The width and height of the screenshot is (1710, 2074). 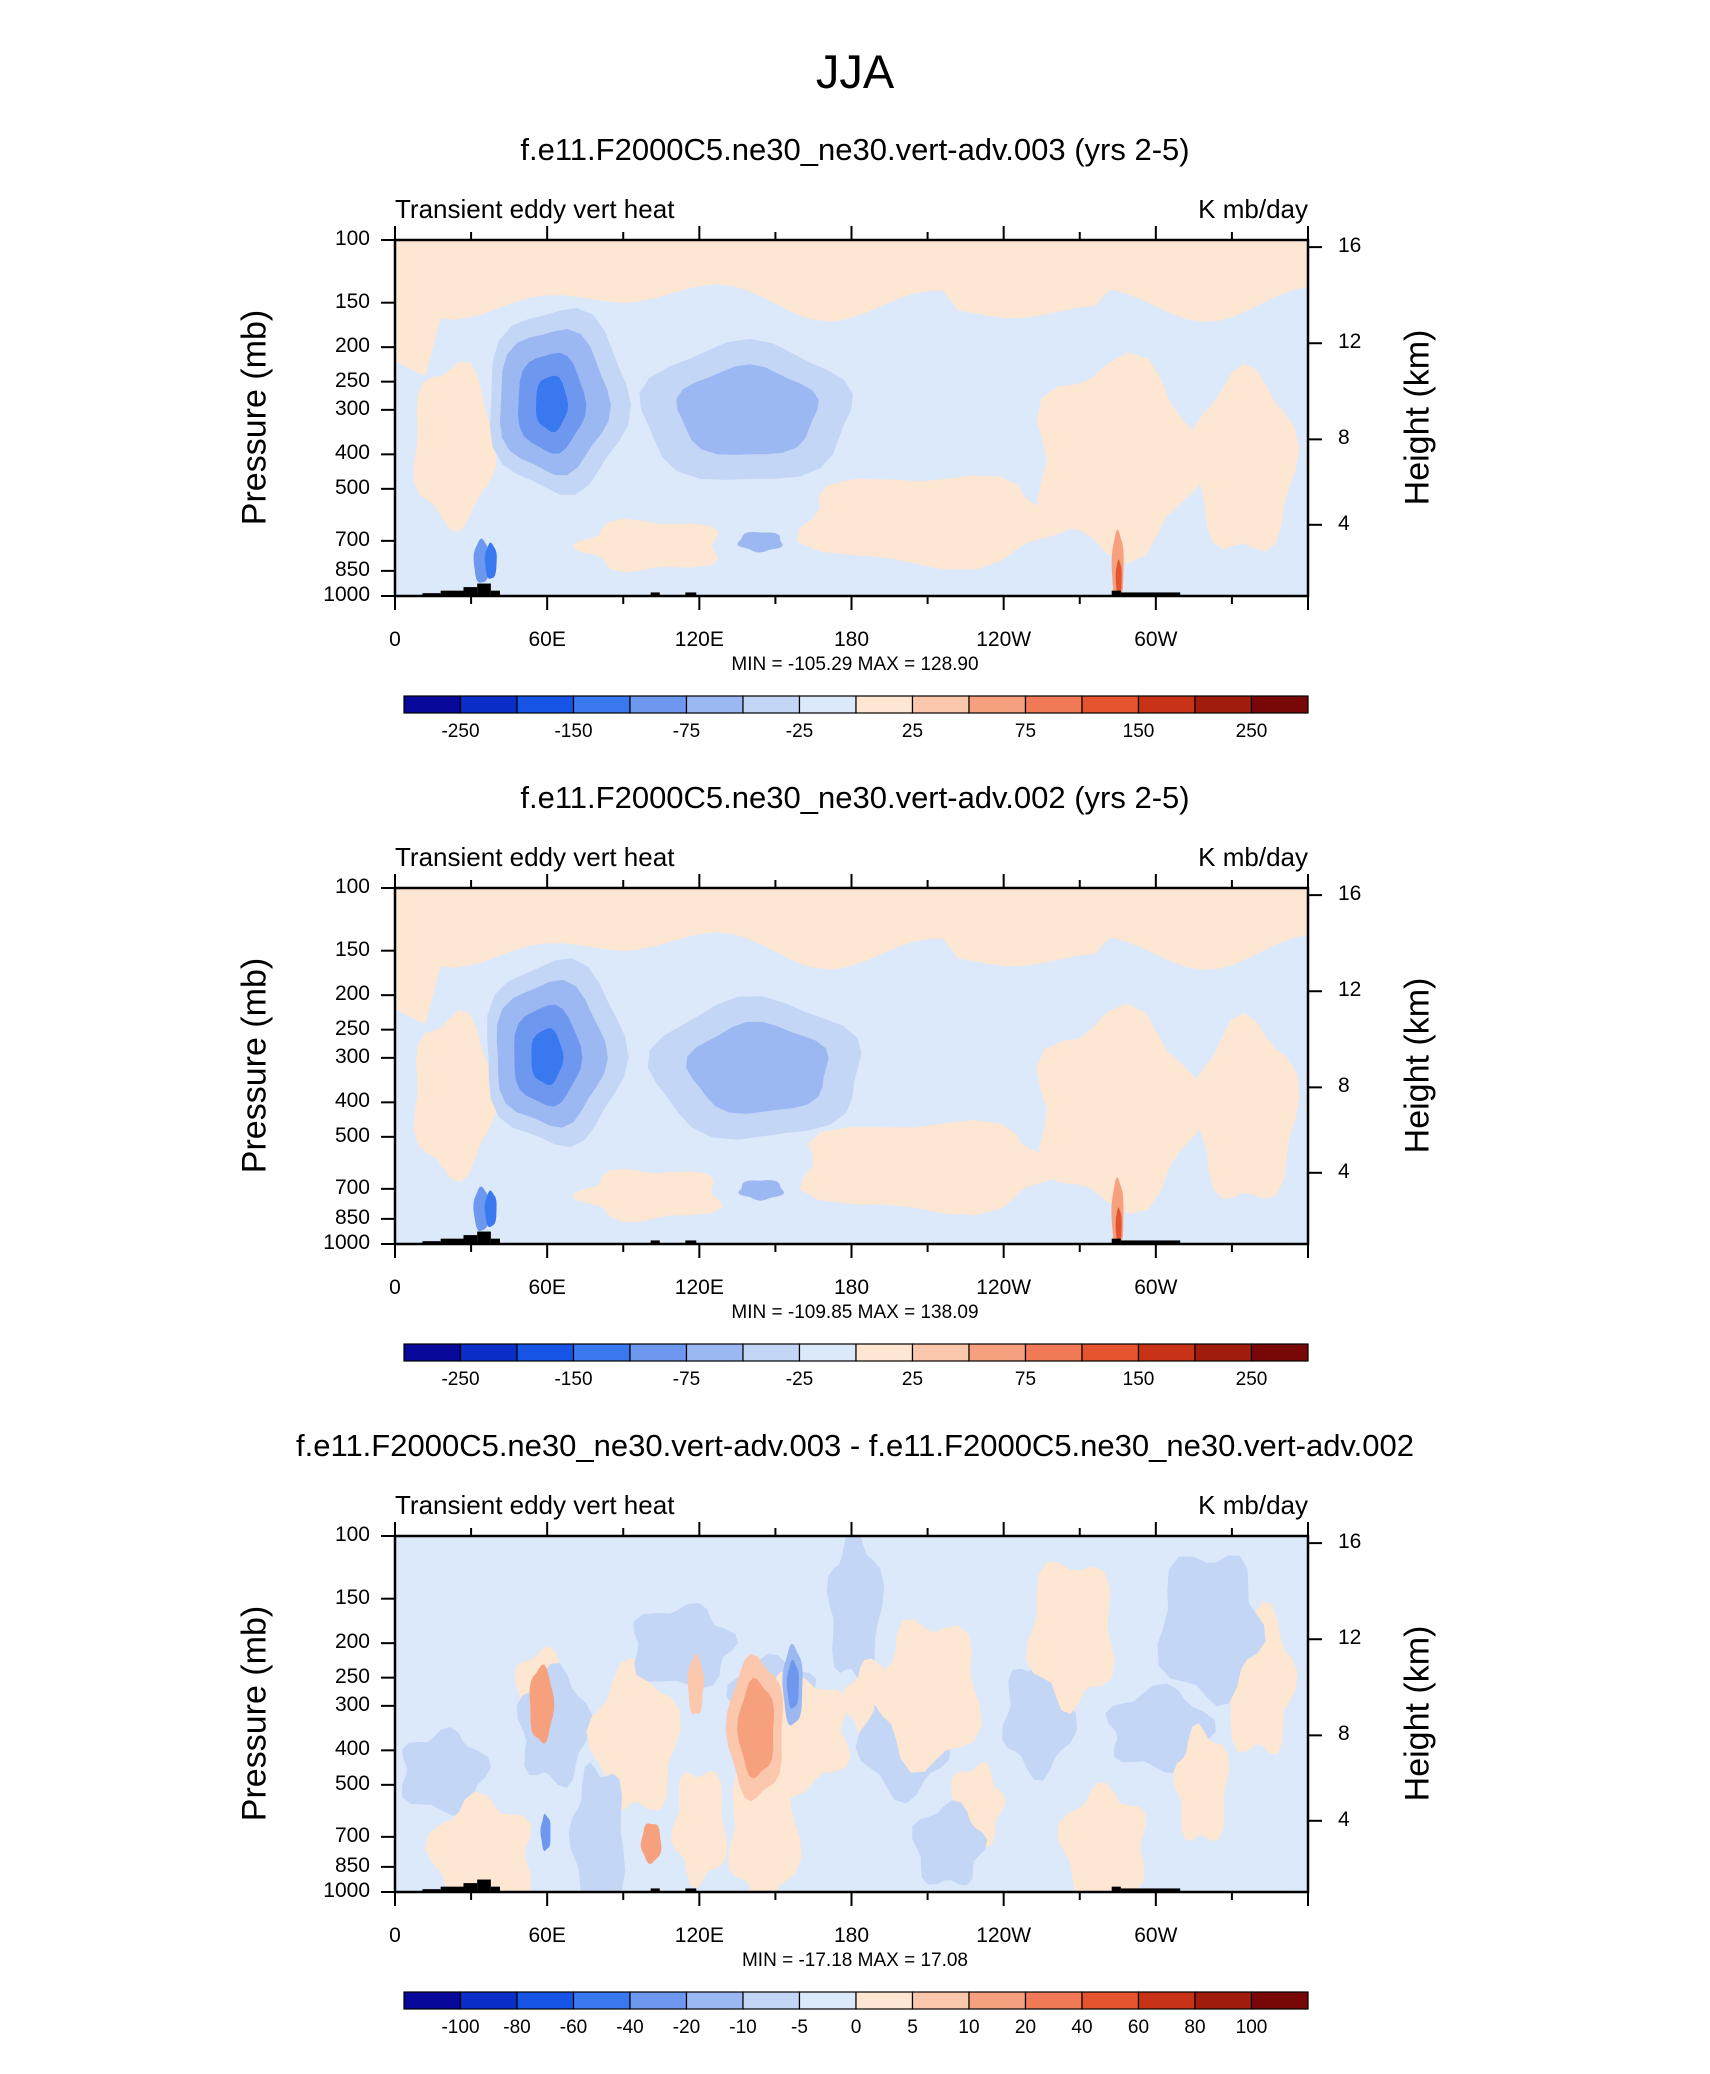 What do you see at coordinates (755, 1728) in the screenshot?
I see `positive-anomaly-core` at bounding box center [755, 1728].